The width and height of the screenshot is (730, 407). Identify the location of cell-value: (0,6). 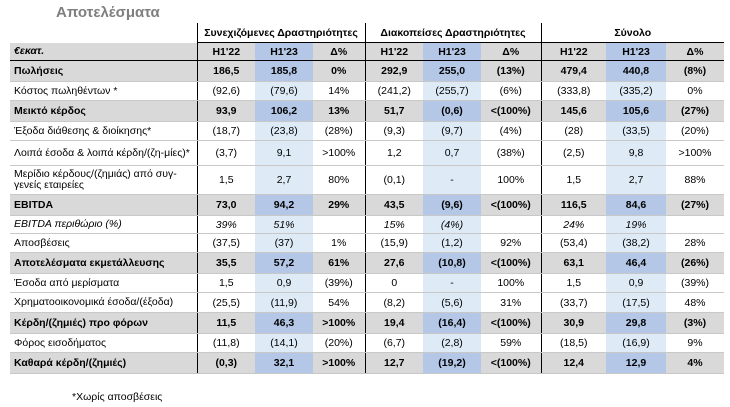
(452, 111).